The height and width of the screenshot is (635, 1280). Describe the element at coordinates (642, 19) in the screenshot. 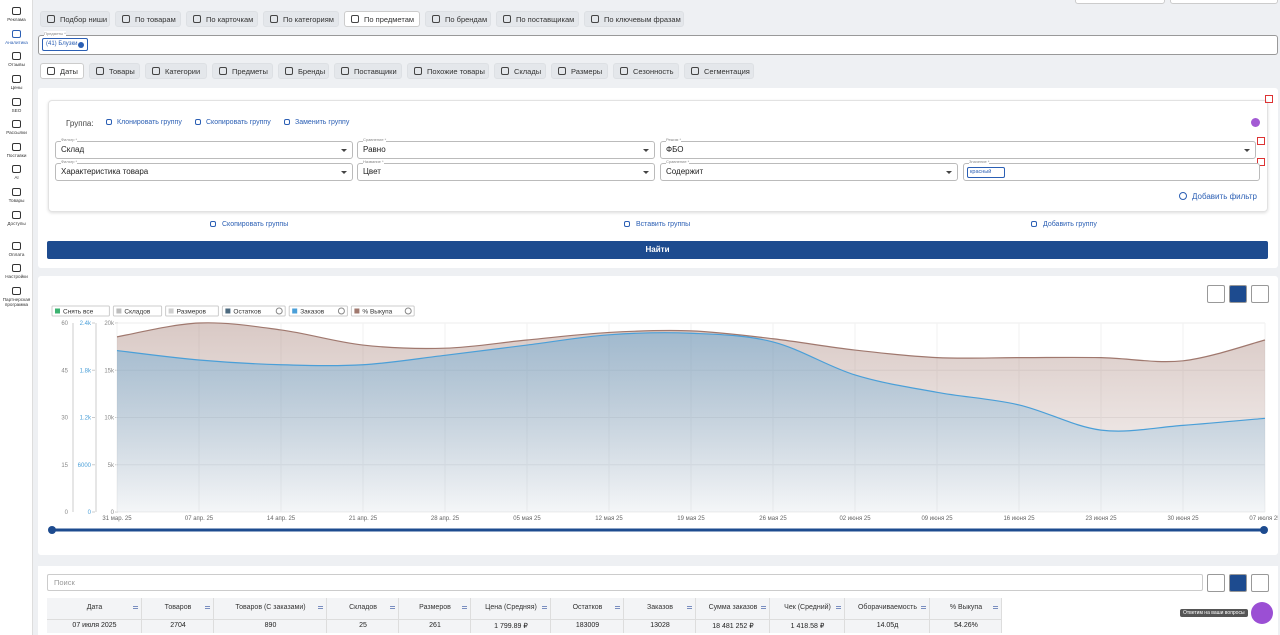

I see `tab-label: По ключевым фразам` at that location.